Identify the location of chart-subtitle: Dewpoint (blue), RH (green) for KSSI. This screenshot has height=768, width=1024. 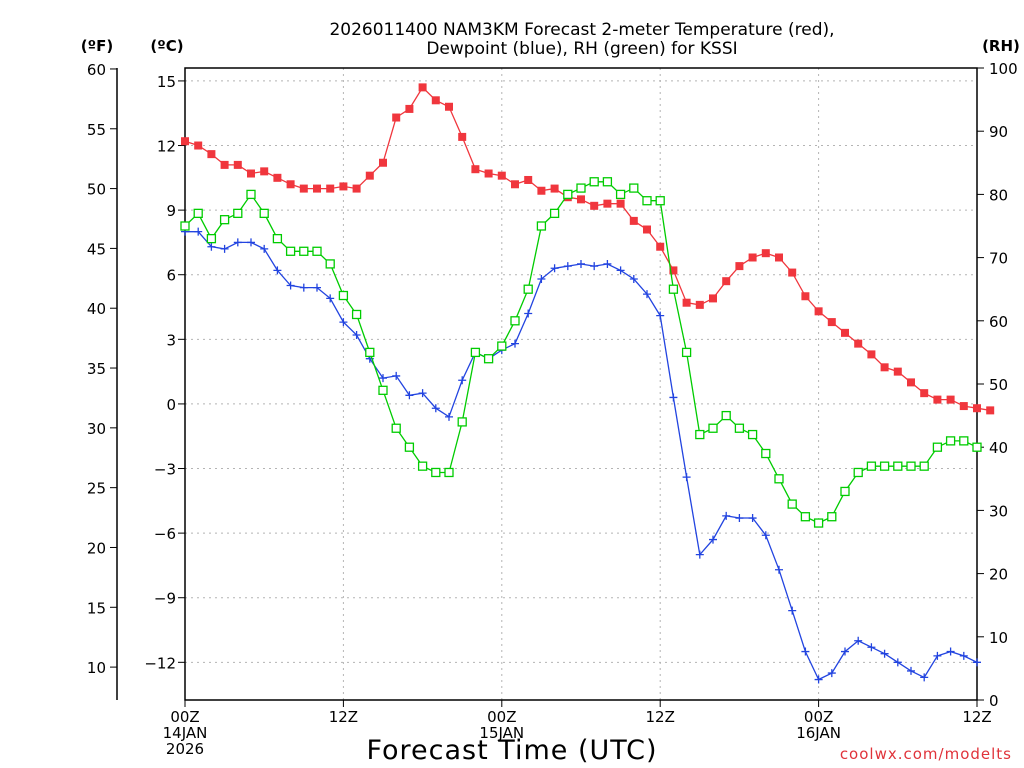
(581, 49).